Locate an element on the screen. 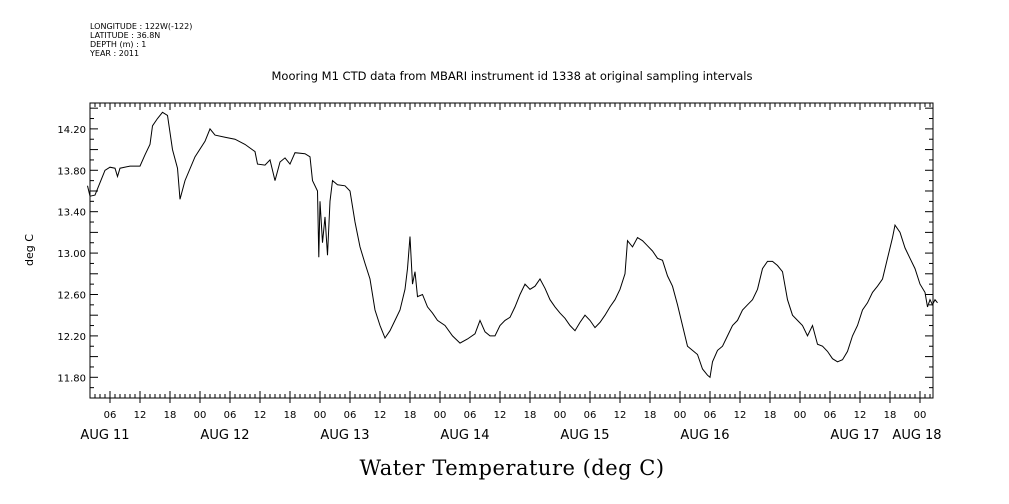 The width and height of the screenshot is (1009, 504). y-tick-label: 12.60 is located at coordinates (71, 295).